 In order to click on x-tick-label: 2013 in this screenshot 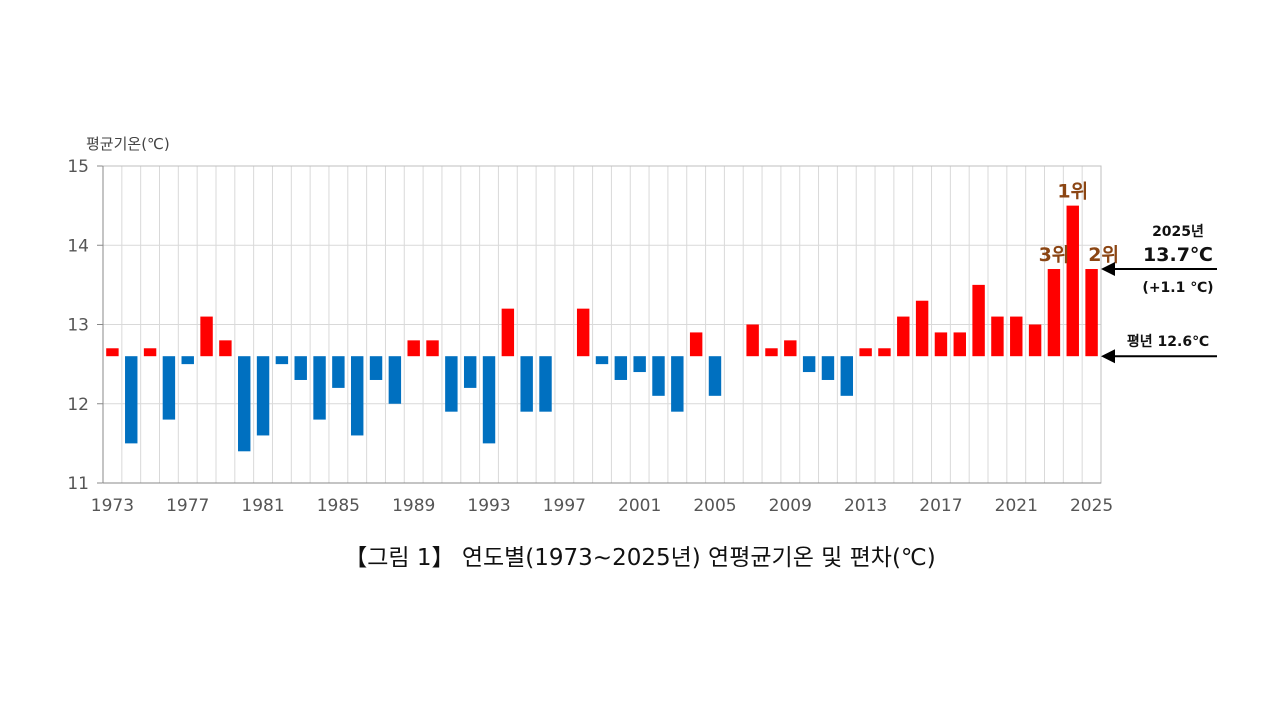, I will do `click(865, 506)`.